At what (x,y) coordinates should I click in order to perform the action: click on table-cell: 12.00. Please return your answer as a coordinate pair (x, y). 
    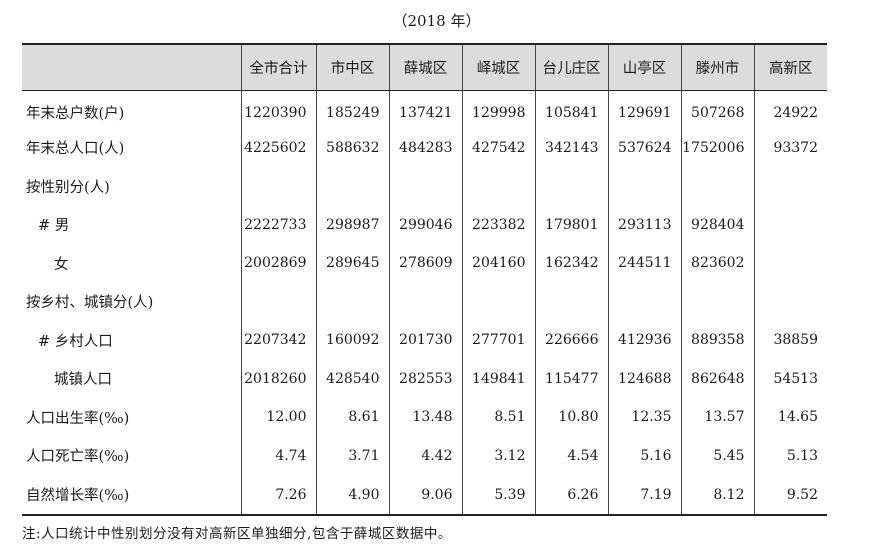
    Looking at the image, I should click on (278, 417).